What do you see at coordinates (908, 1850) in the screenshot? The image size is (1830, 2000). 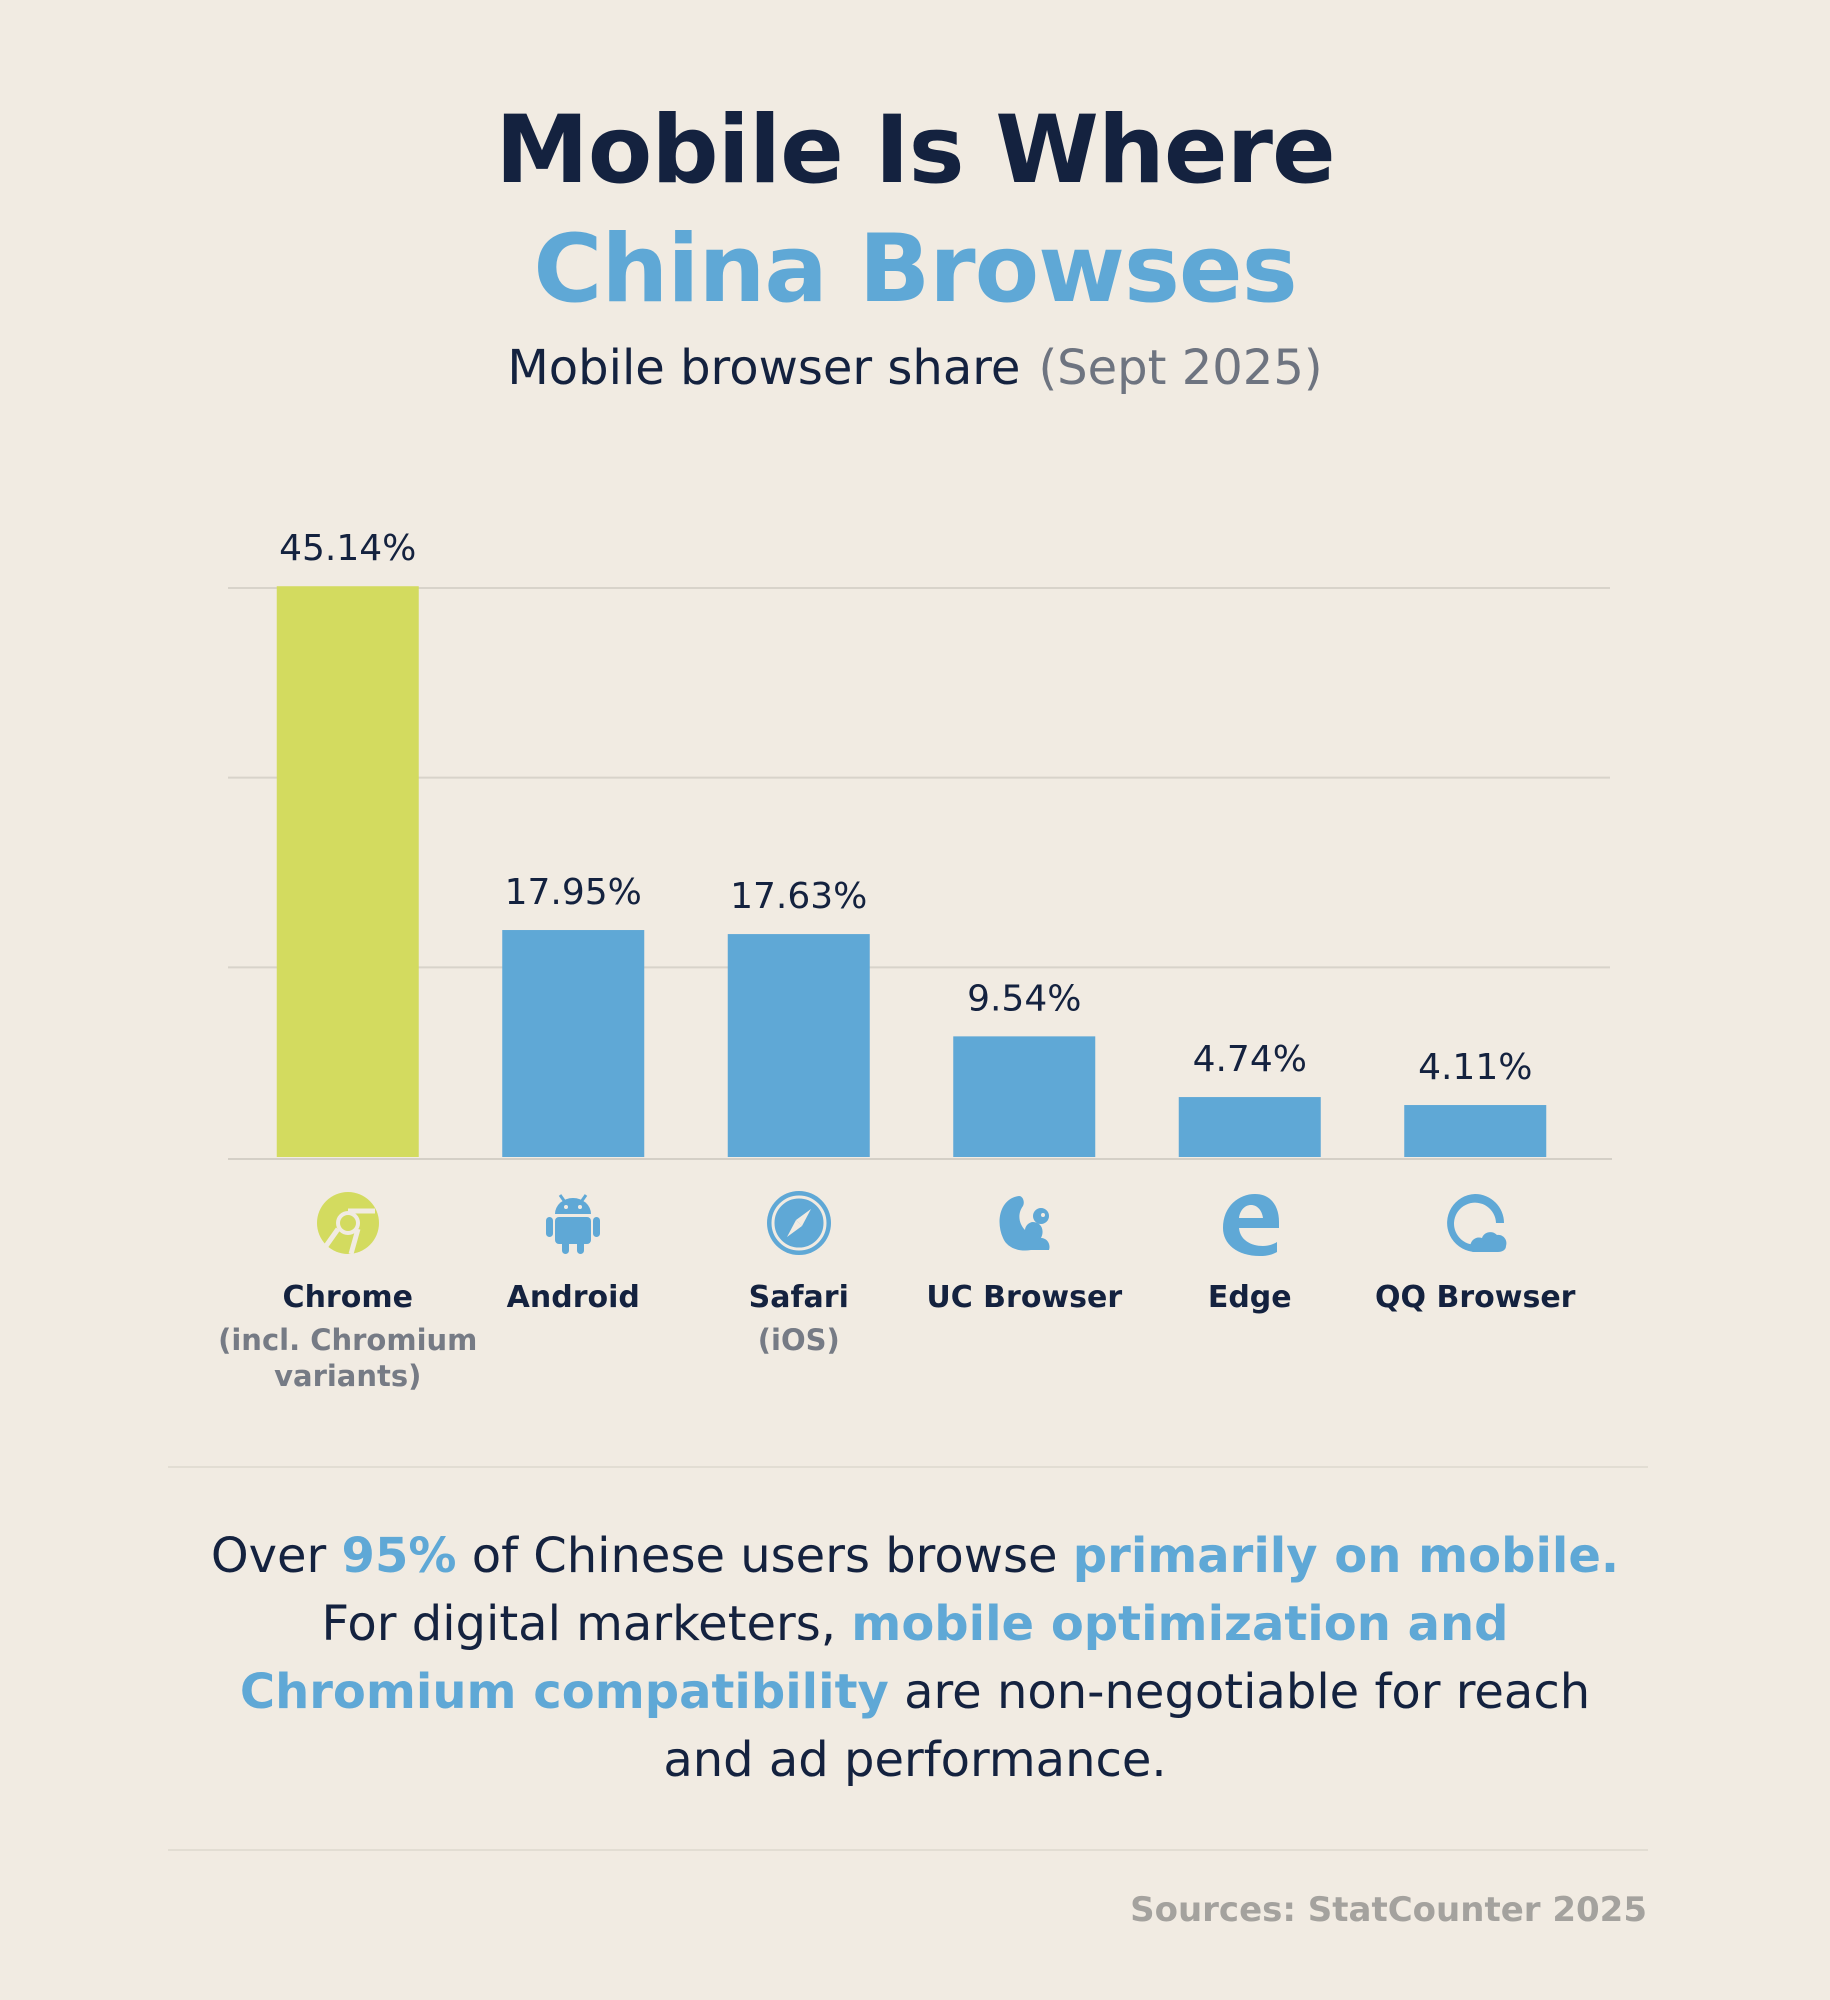 I see `divider-bottom` at bounding box center [908, 1850].